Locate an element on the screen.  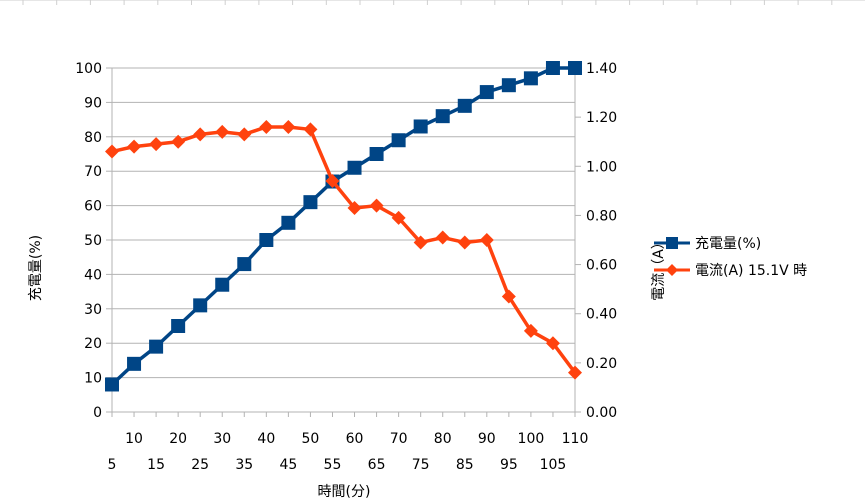
x-axis-tick-label: 70 is located at coordinates (399, 439).